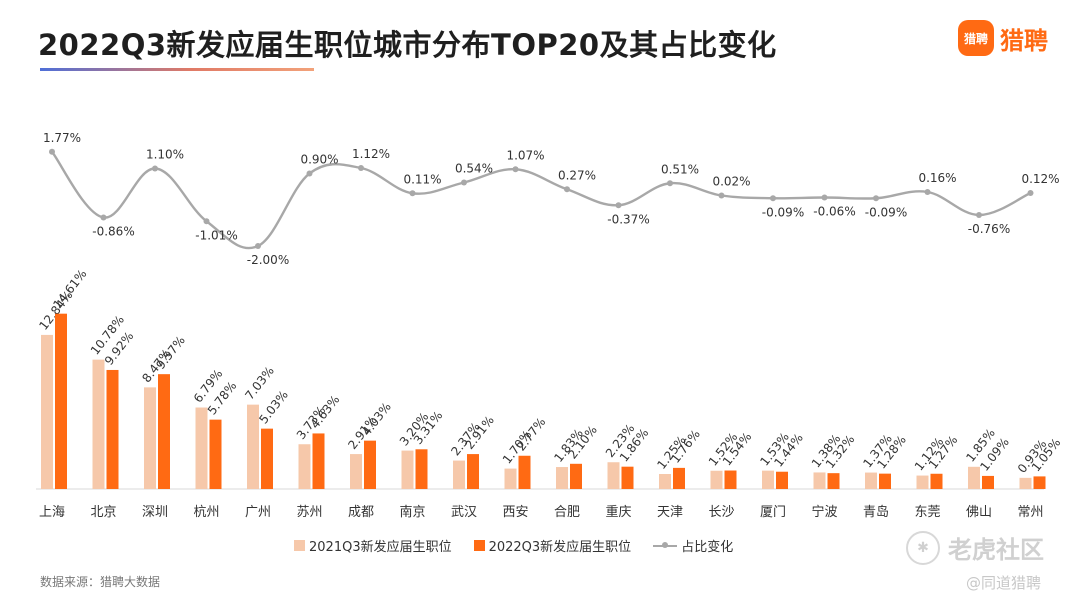 Image resolution: width=1080 pixels, height=608 pixels. I want to click on category-label-11: 重庆, so click(618, 512).